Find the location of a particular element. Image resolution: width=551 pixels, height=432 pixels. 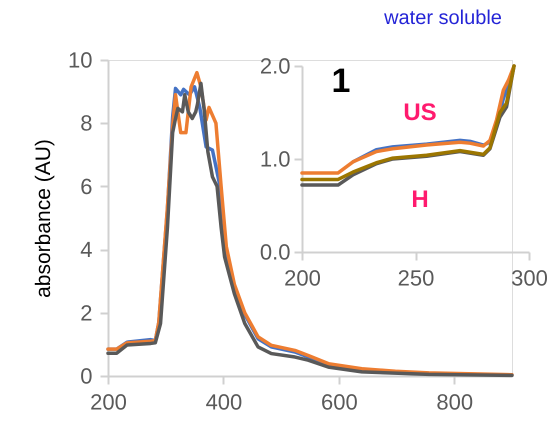

y-tick-label: 6 is located at coordinates (86, 186).